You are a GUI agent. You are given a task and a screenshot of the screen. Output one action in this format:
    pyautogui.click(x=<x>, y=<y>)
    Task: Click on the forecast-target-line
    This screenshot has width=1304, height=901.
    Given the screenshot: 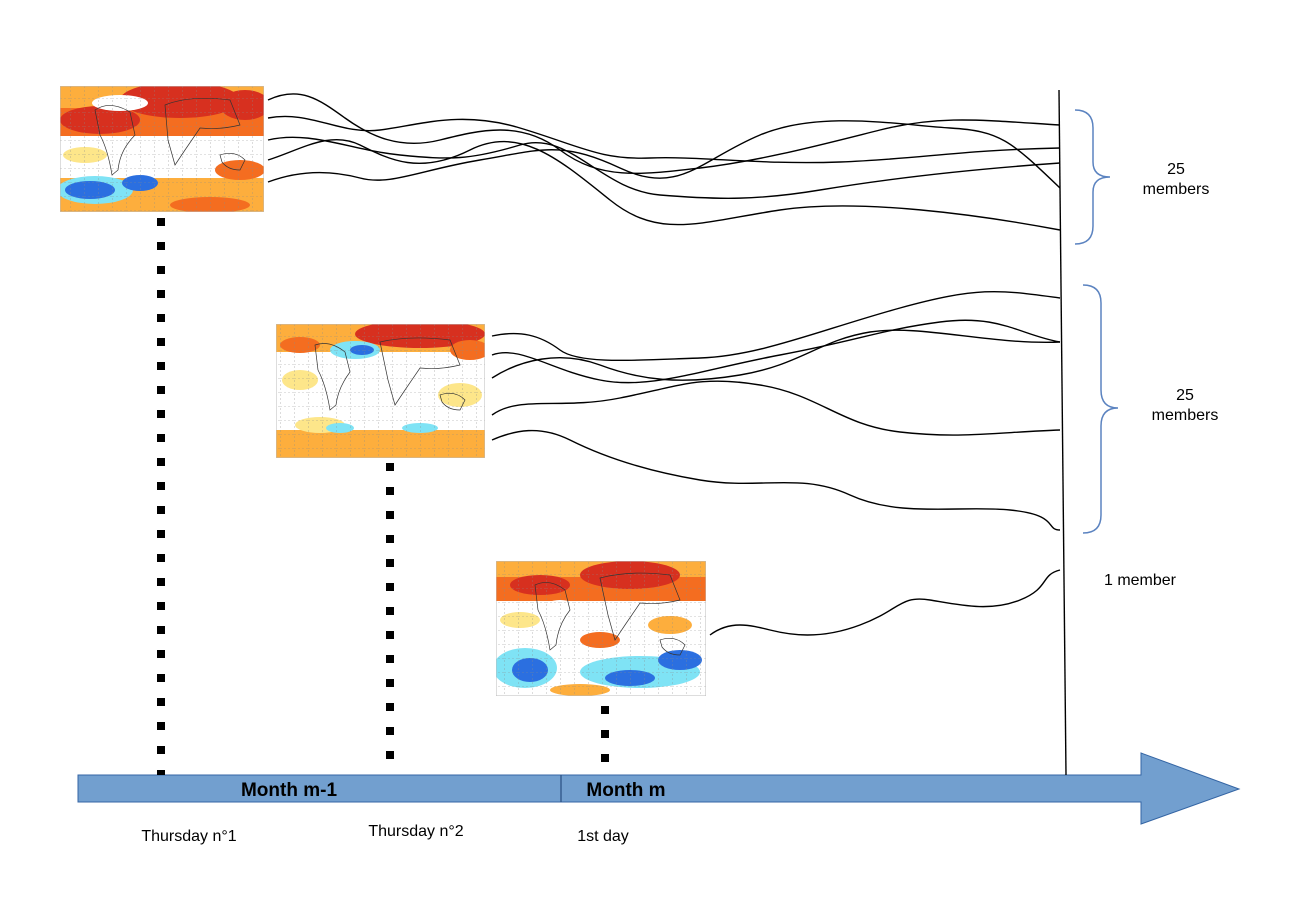 What is the action you would take?
    pyautogui.click(x=1062, y=432)
    